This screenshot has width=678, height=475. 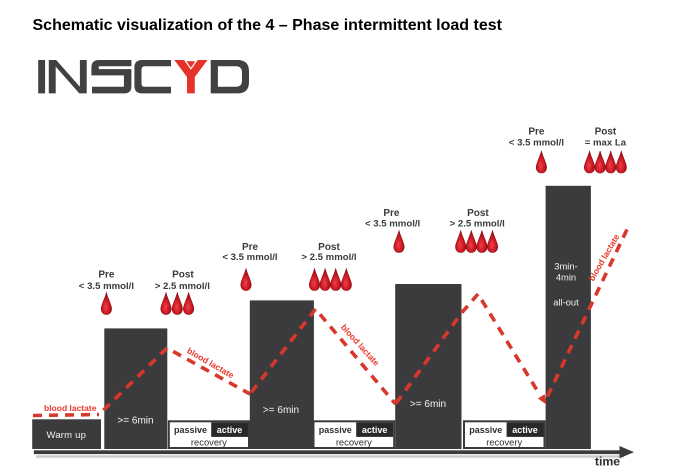 What do you see at coordinates (565, 265) in the screenshot?
I see `svg-text: 3min-` at bounding box center [565, 265].